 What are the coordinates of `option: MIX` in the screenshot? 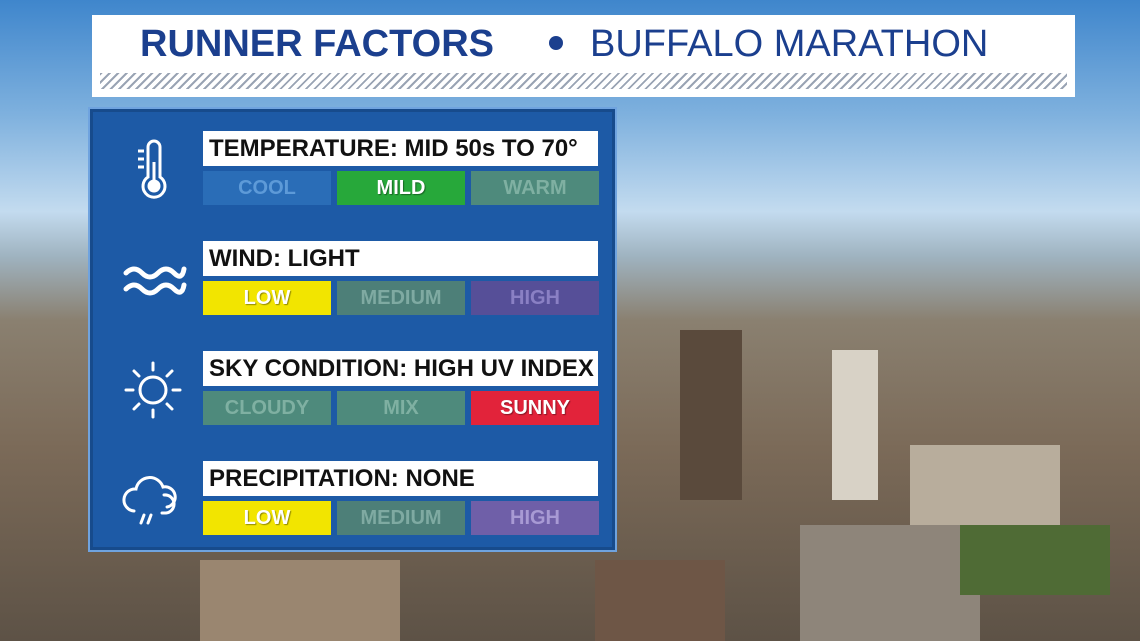 It's located at (401, 408).